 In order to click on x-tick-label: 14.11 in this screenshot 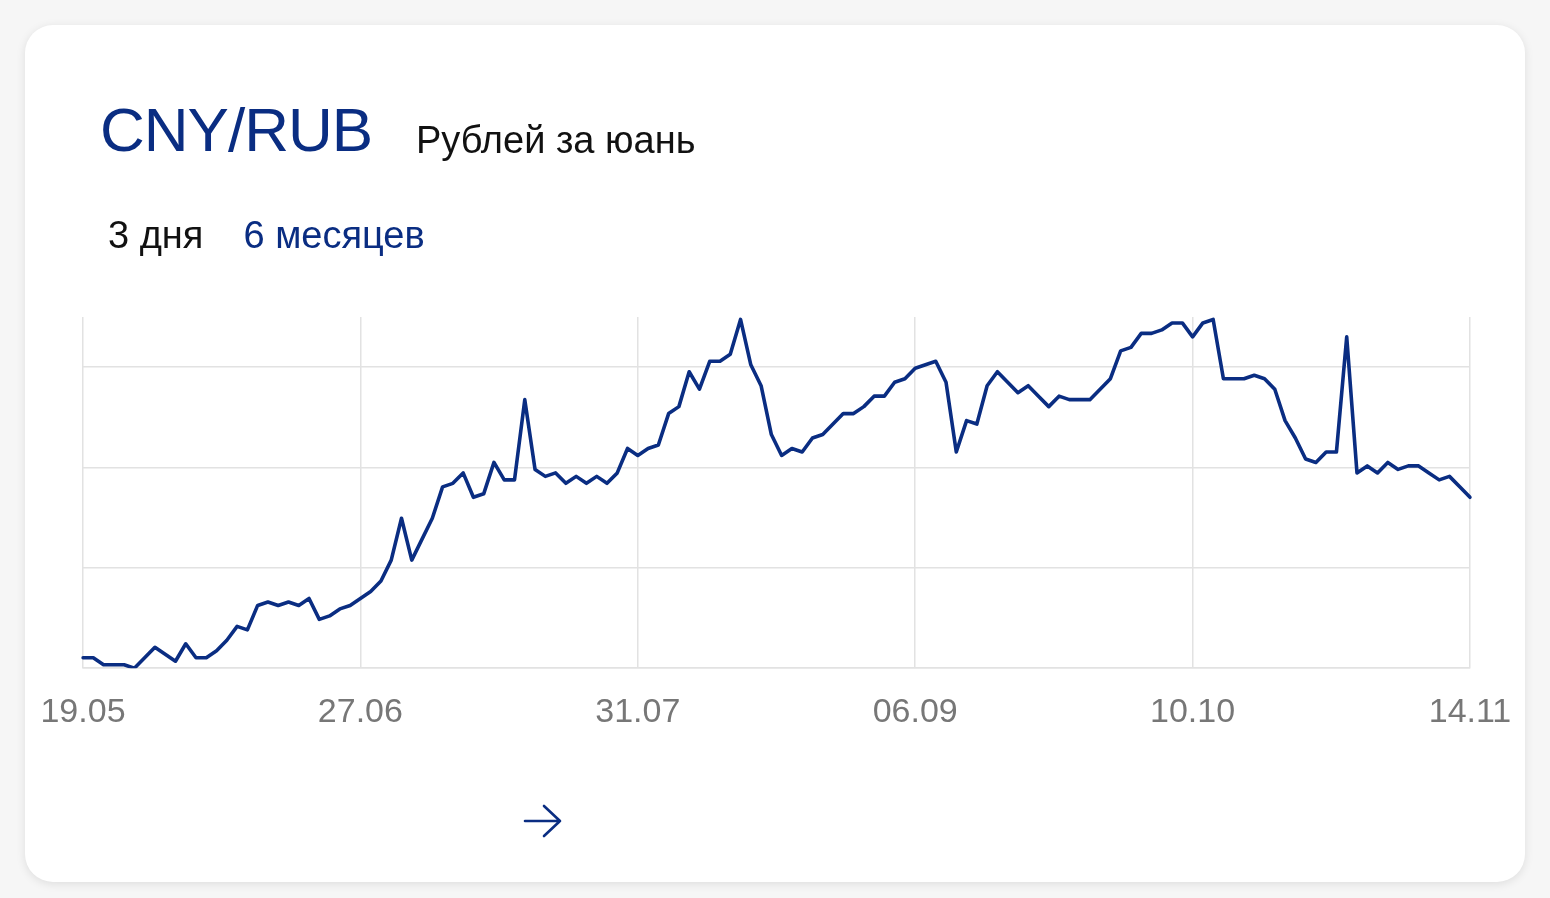, I will do `click(1470, 709)`.